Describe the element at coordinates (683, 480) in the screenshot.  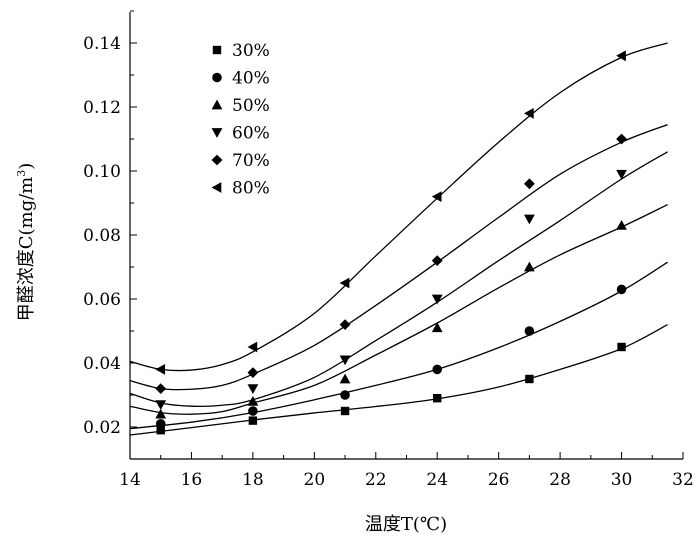
I see `x-tick-label: 32` at that location.